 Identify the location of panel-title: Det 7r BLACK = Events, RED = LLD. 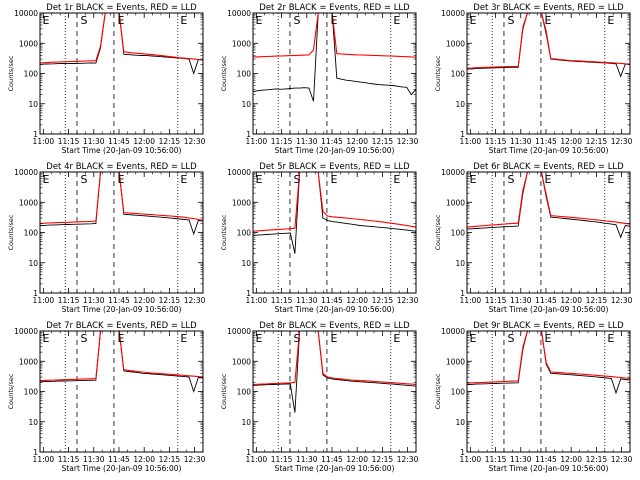
(121, 326).